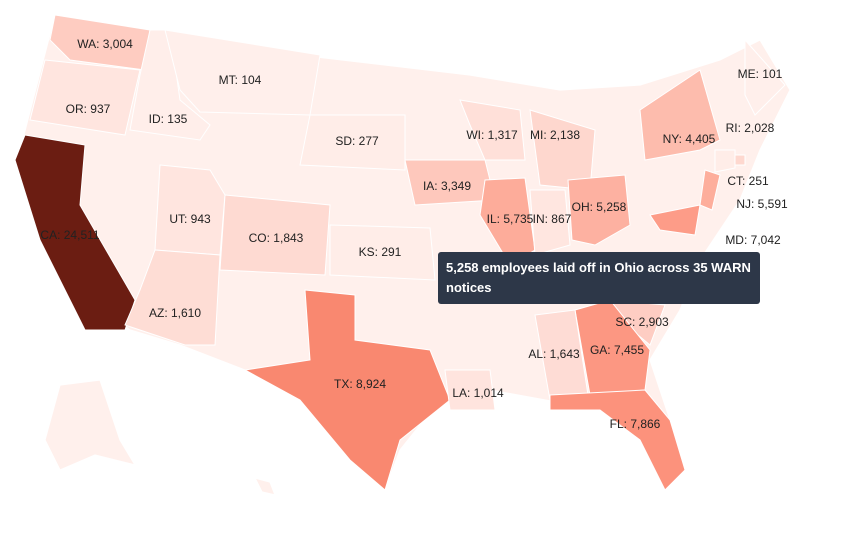 The image size is (848, 535). Describe the element at coordinates (554, 354) in the screenshot. I see `state-label: AL: 1,643` at that location.